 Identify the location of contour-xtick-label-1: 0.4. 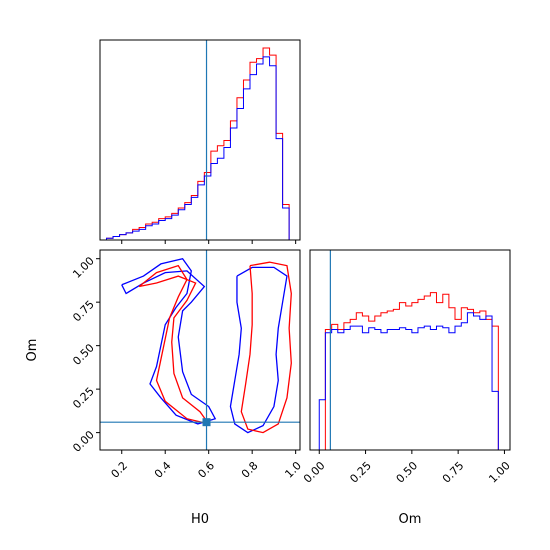
(163, 470).